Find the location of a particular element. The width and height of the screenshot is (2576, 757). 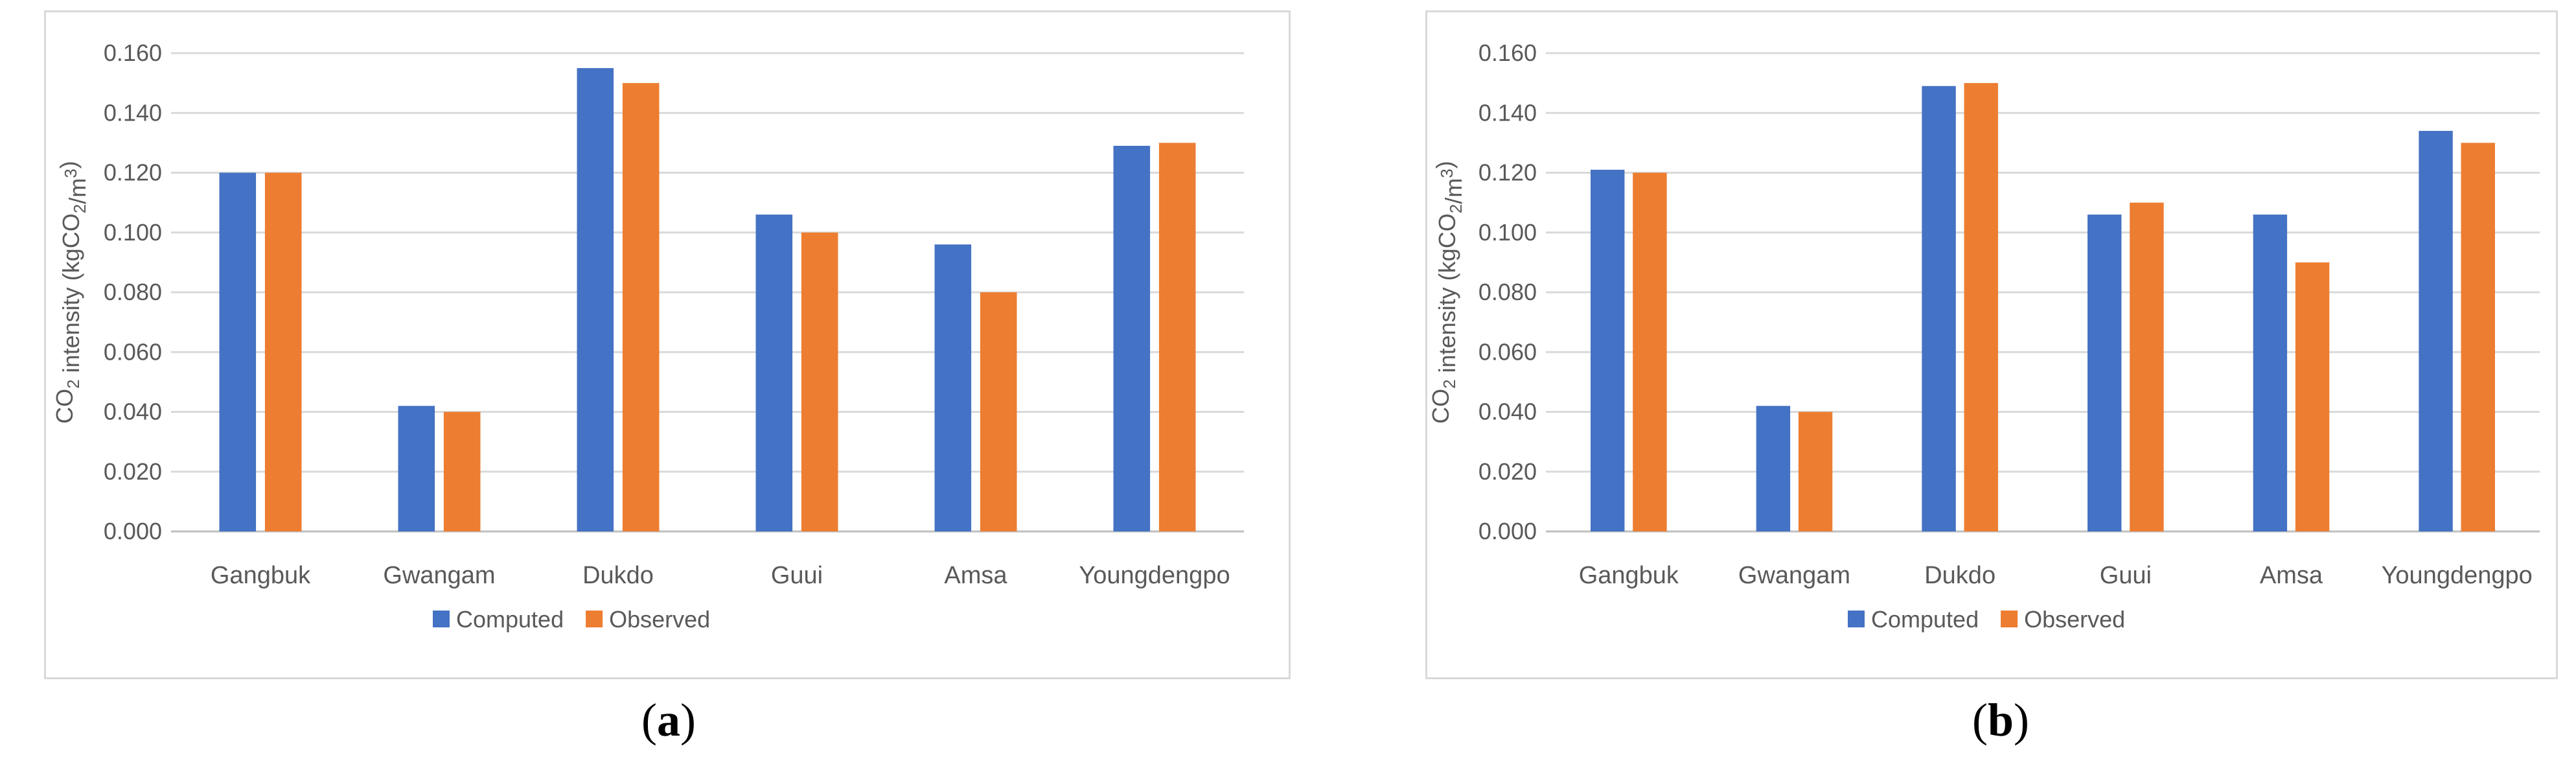

caption-b-letter: b is located at coordinates (2000, 720).